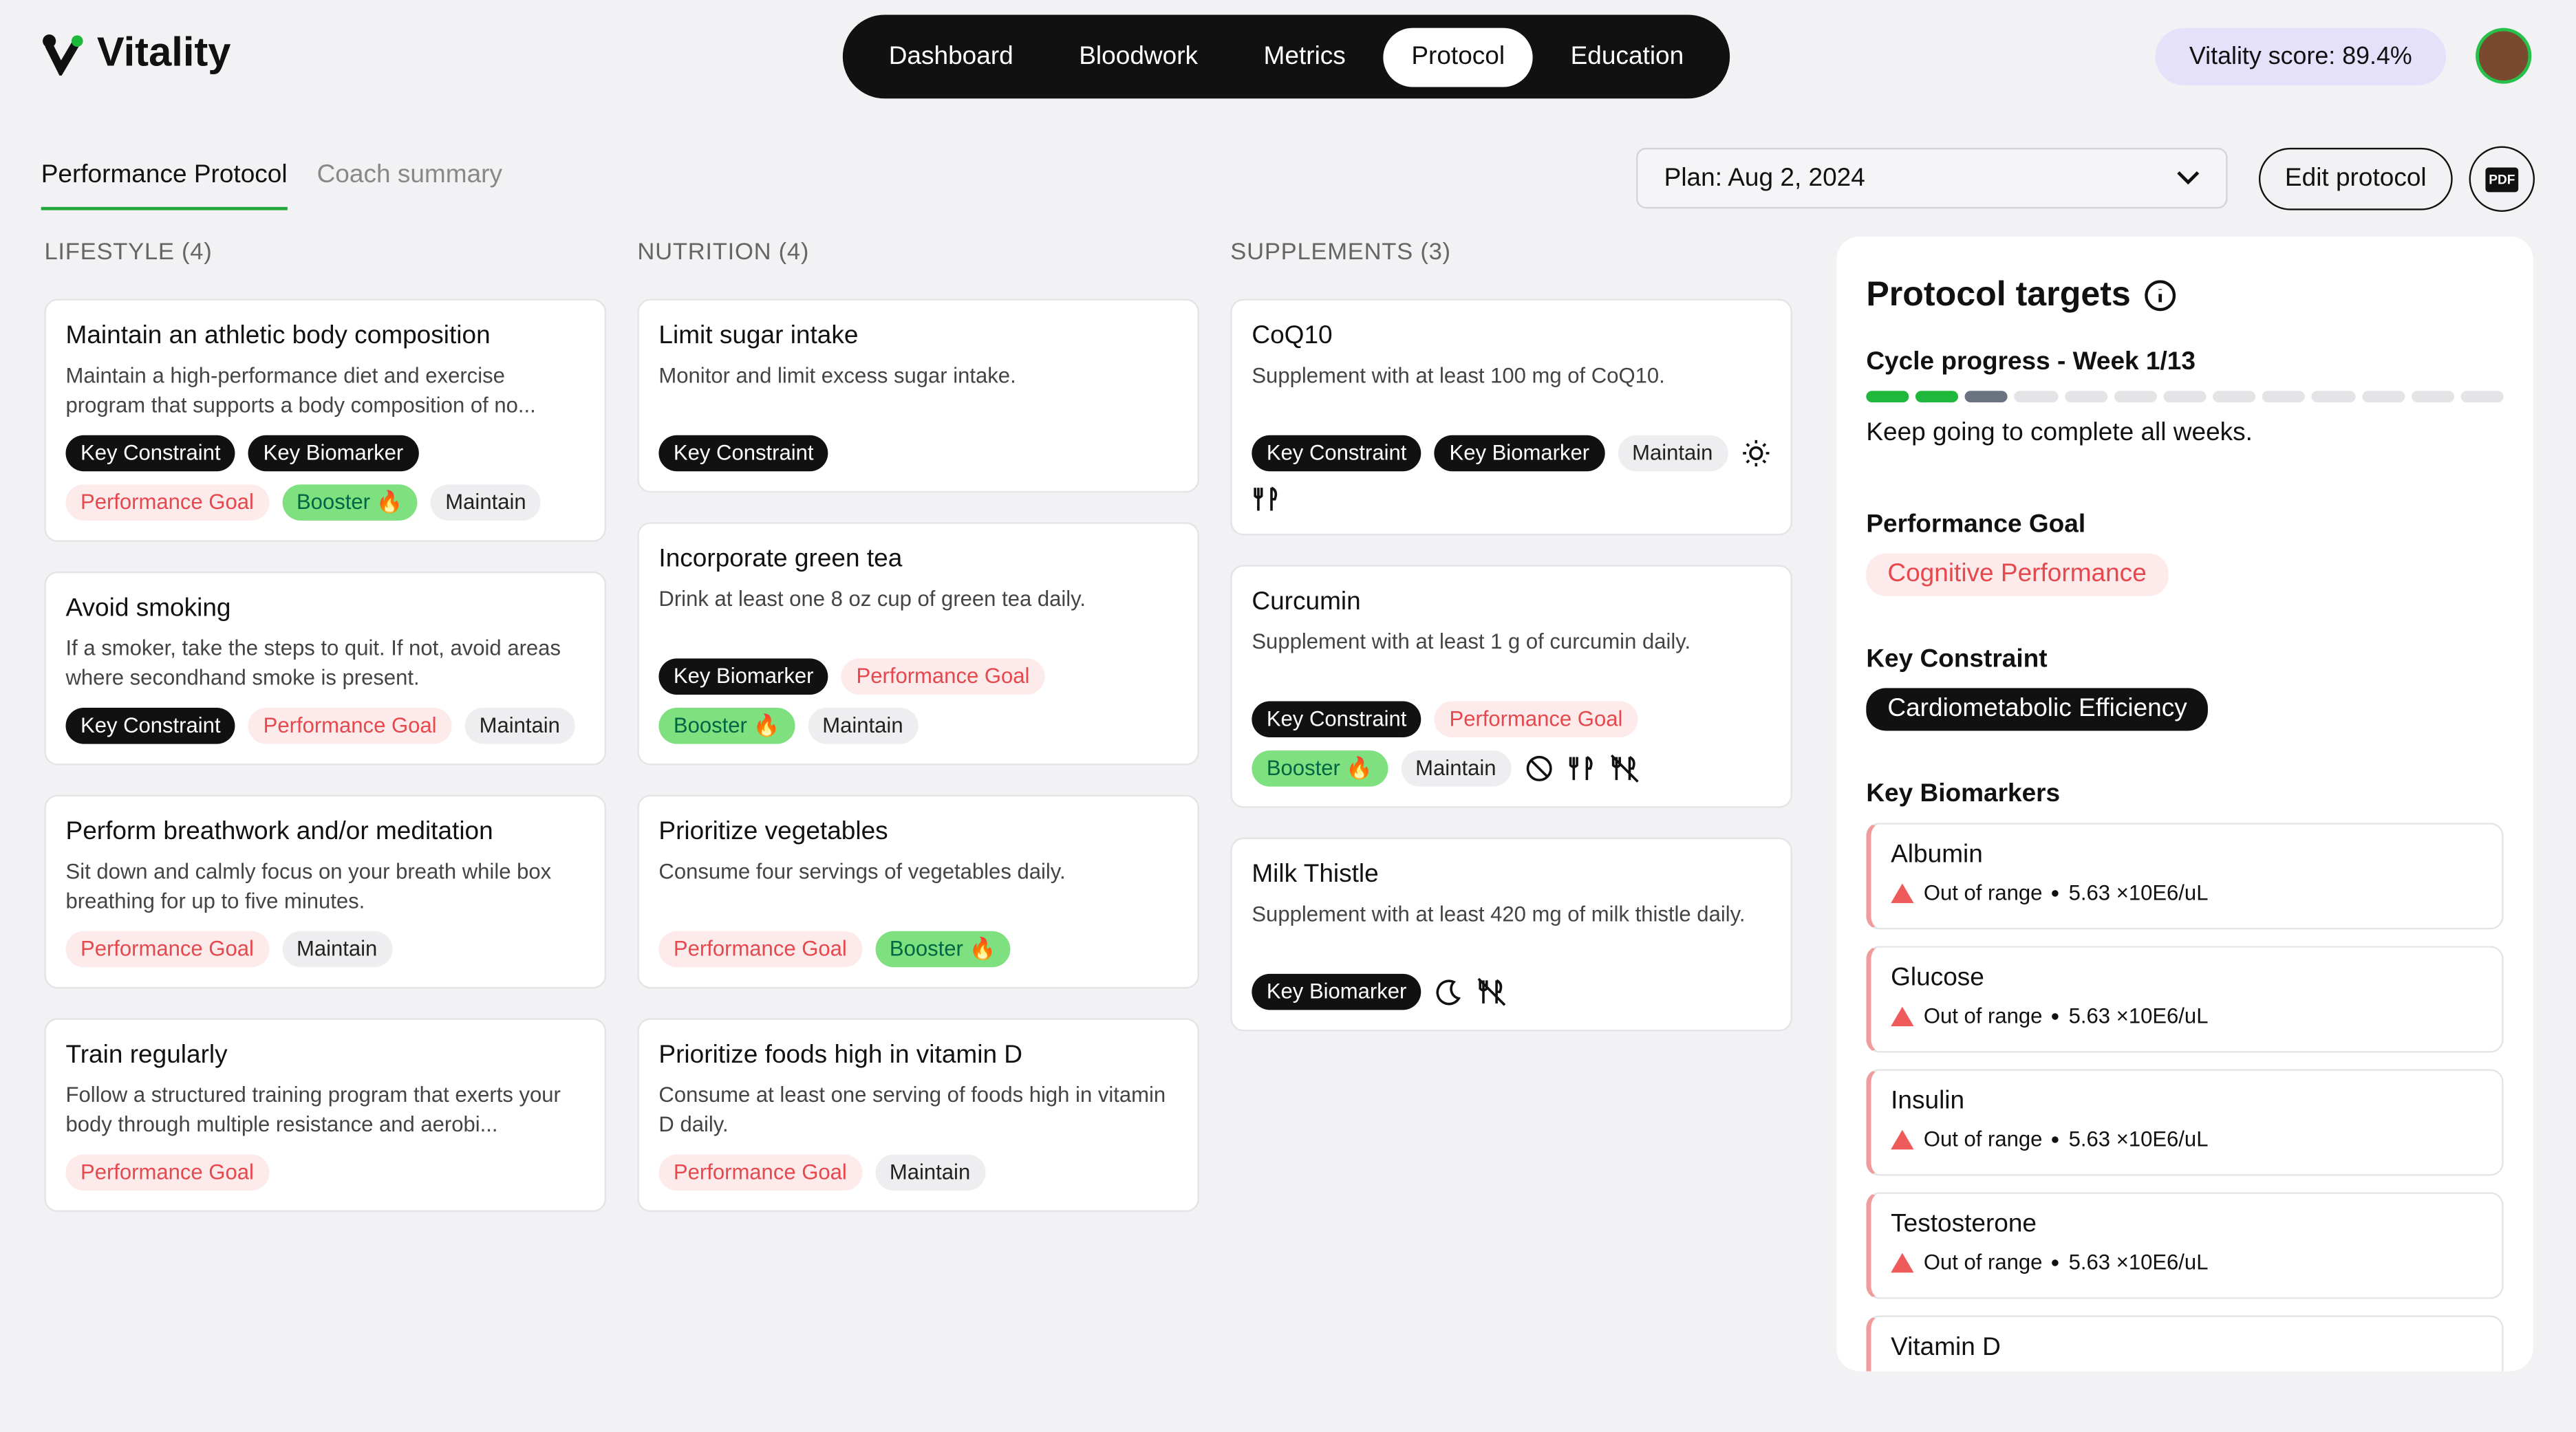 The height and width of the screenshot is (1432, 2576). Describe the element at coordinates (2160, 295) in the screenshot. I see `info-icon` at that location.